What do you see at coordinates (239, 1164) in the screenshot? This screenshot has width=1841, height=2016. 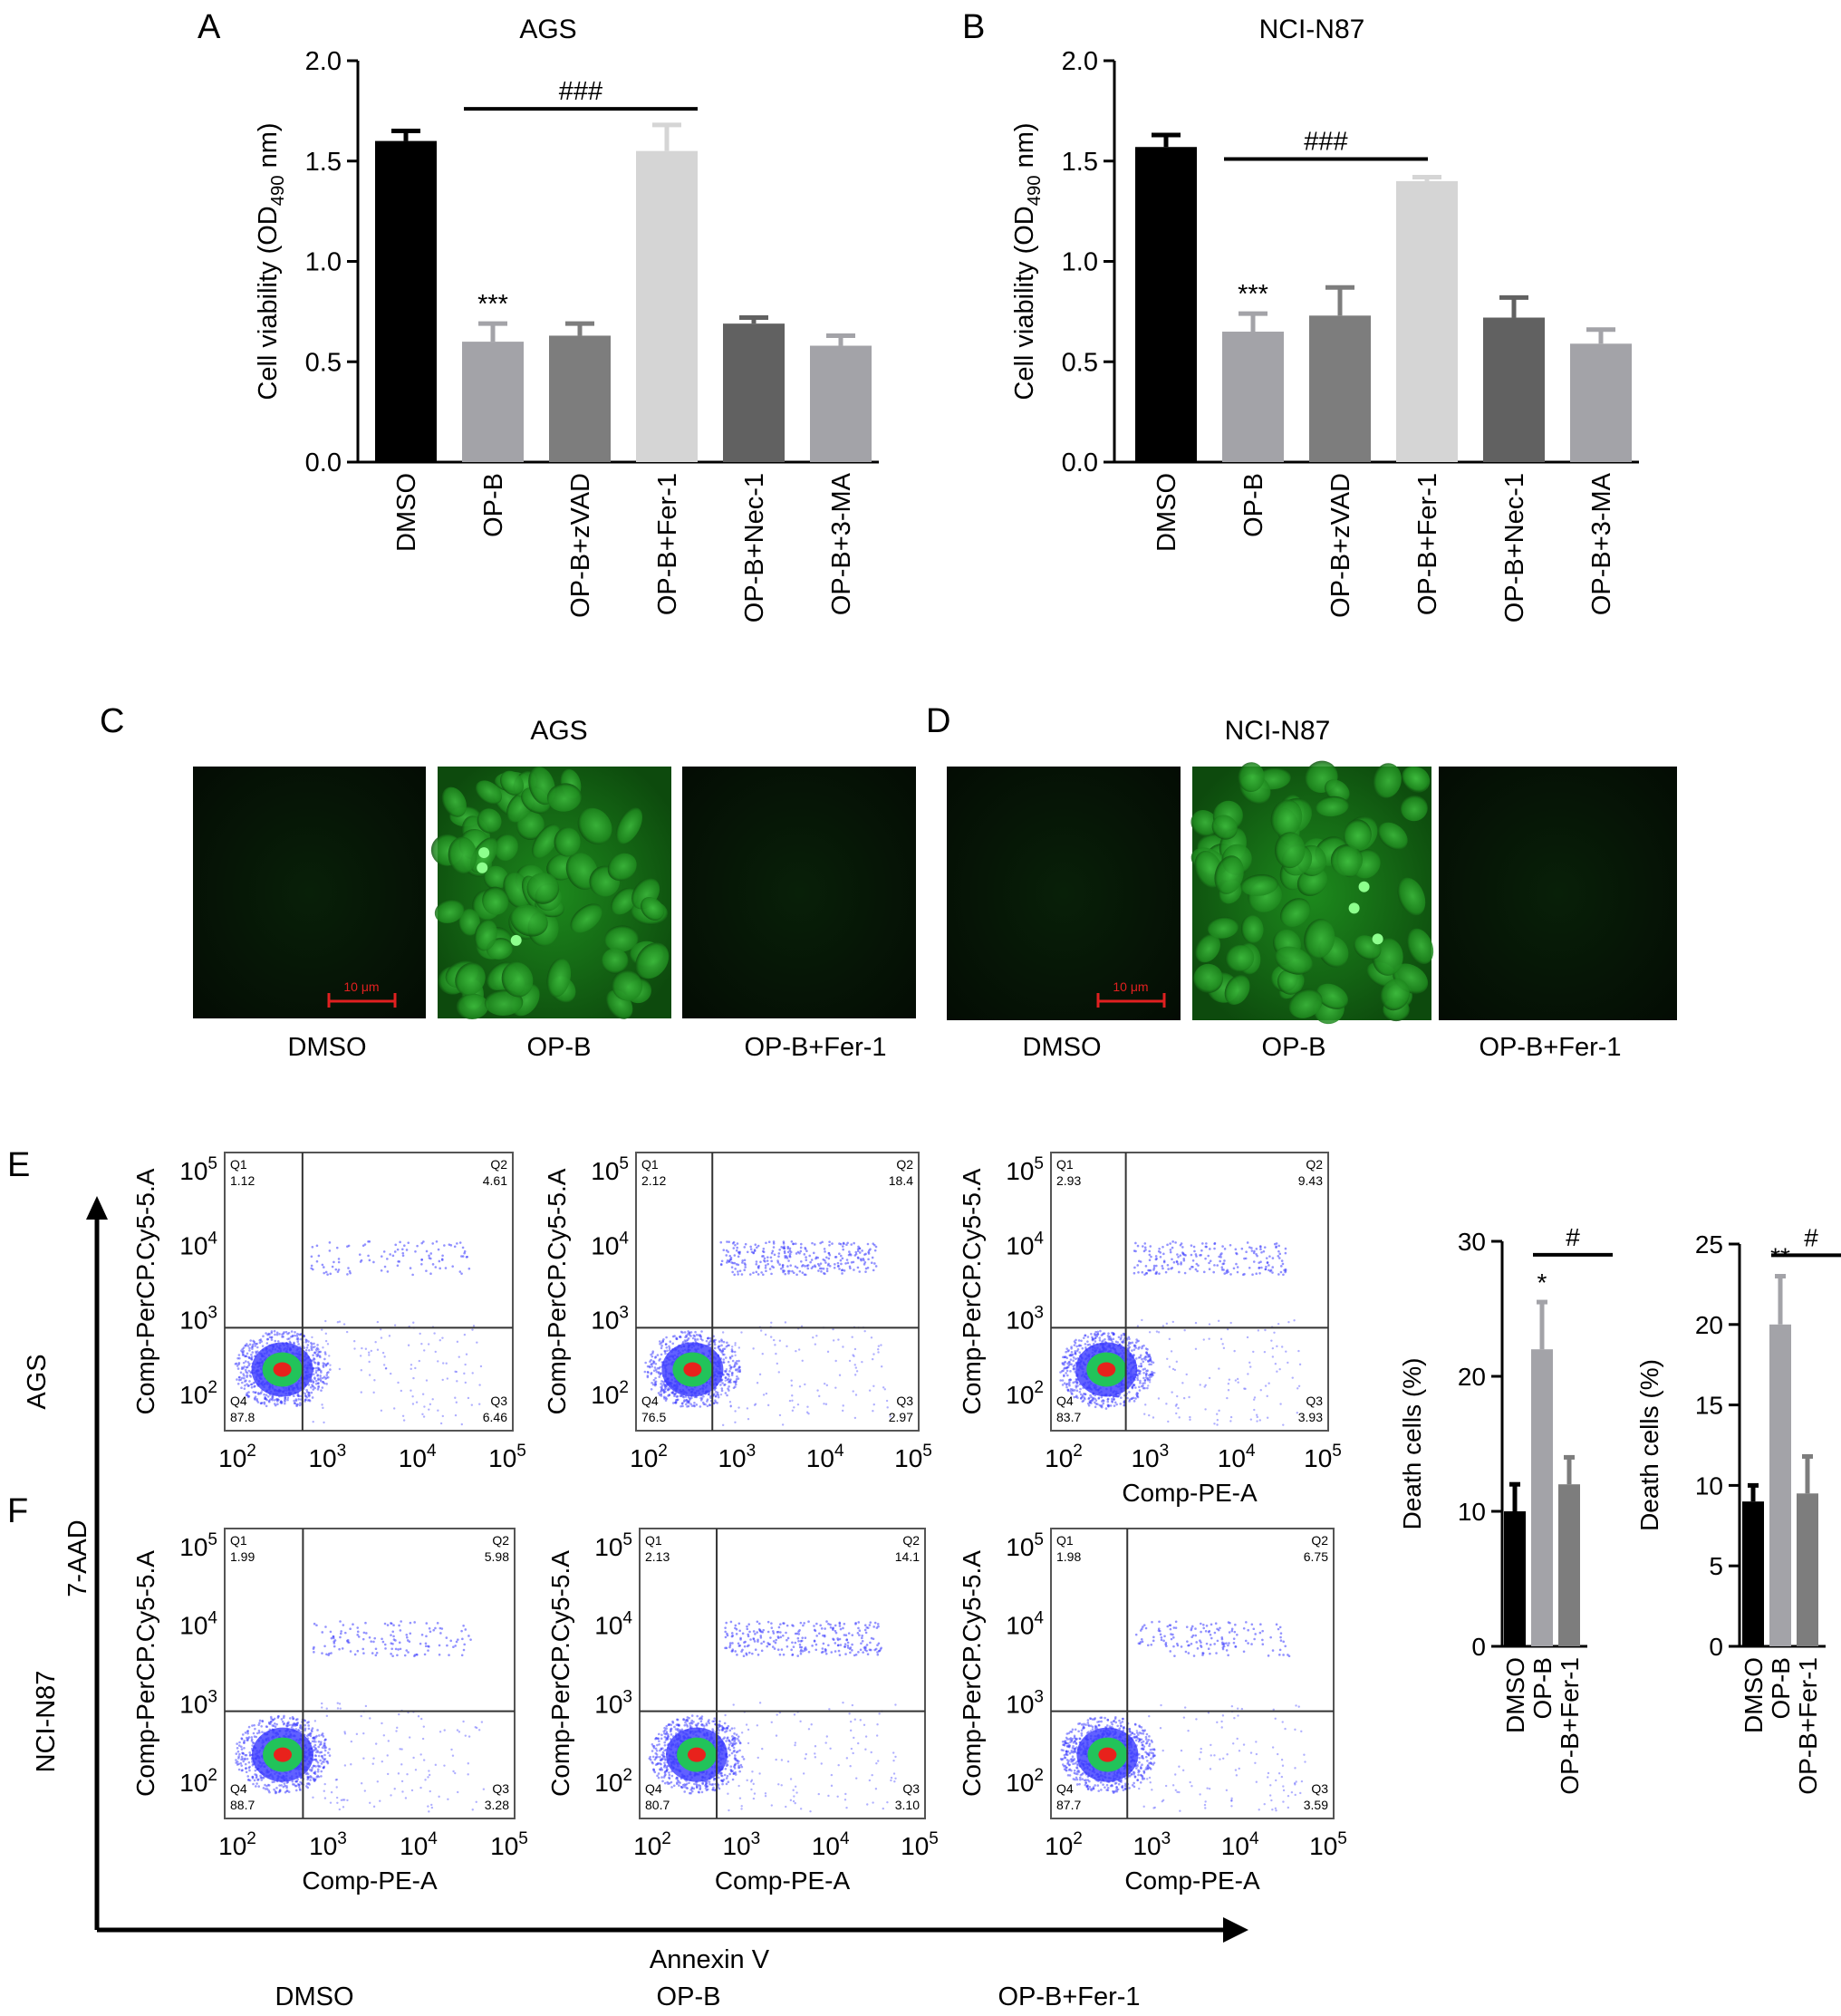 I see `quadrant-name: Q1` at bounding box center [239, 1164].